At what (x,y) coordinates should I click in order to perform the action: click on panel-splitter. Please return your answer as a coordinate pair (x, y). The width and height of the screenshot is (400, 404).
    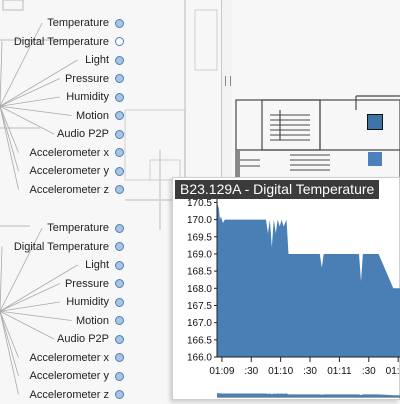
    Looking at the image, I should click on (226, 90).